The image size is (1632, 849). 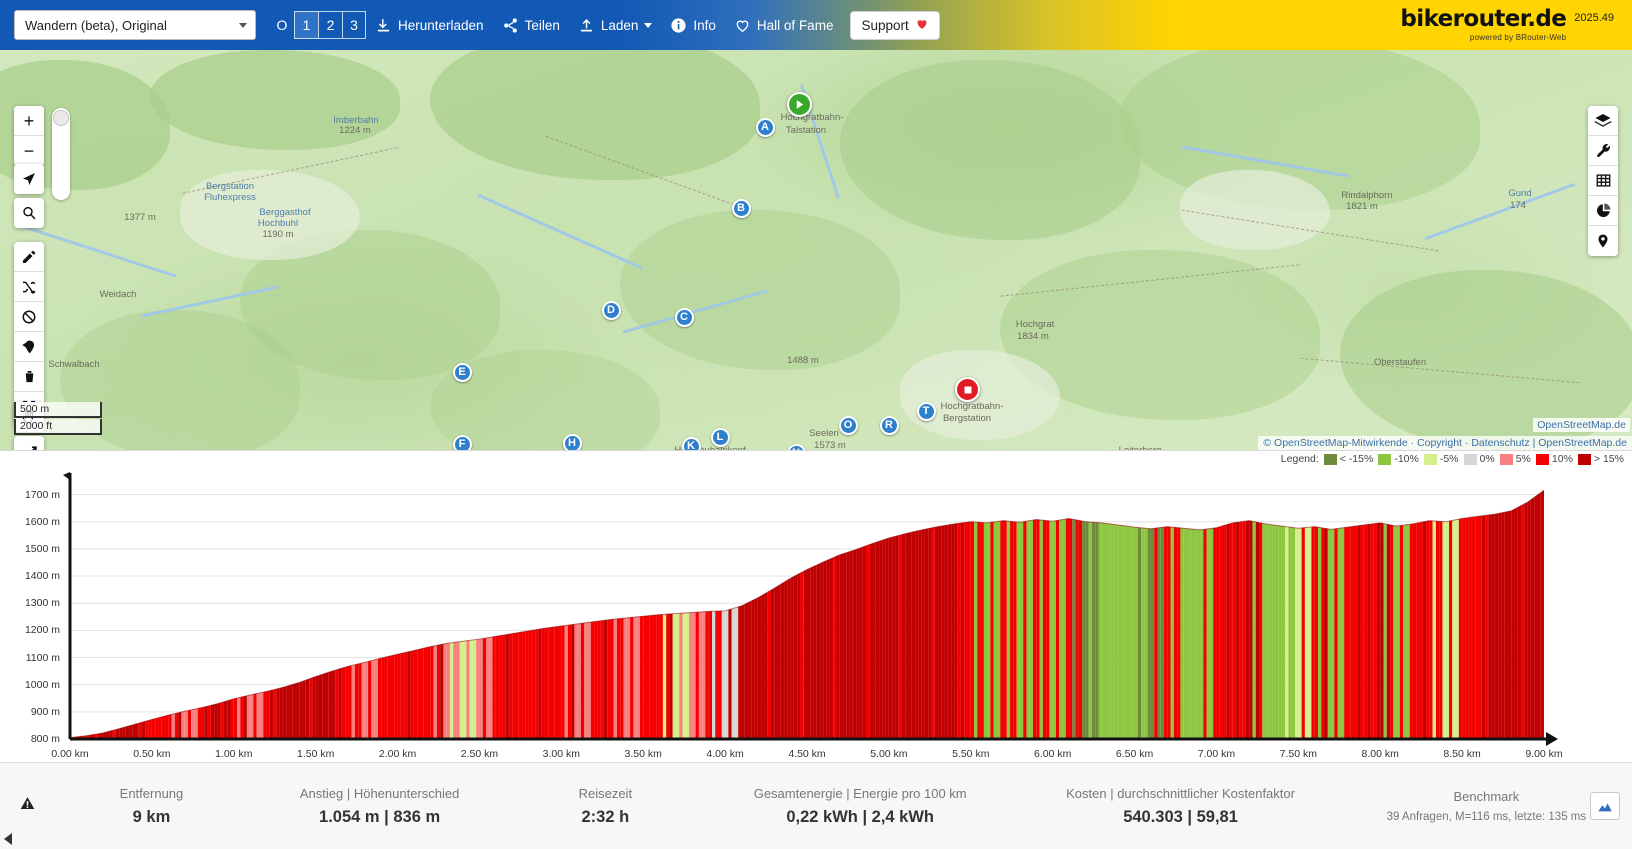 I want to click on waypoint-marker-r: R, so click(x=889, y=425).